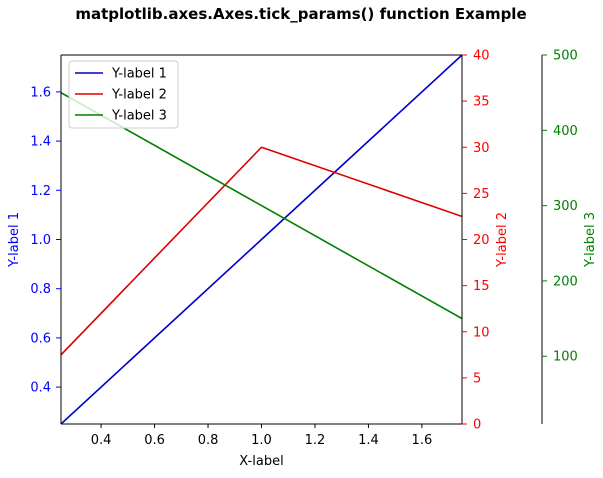 The image size is (603, 478). What do you see at coordinates (481, 332) in the screenshot?
I see `y2-tick-label: 10` at bounding box center [481, 332].